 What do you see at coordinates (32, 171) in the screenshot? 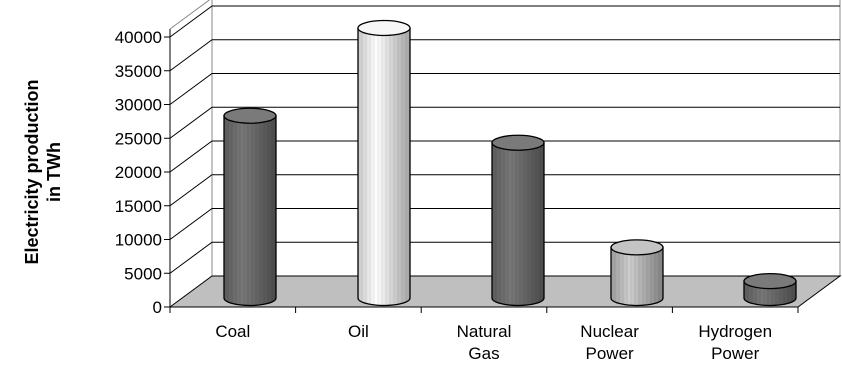
I see `y-axis-label-line: Electricity production` at bounding box center [32, 171].